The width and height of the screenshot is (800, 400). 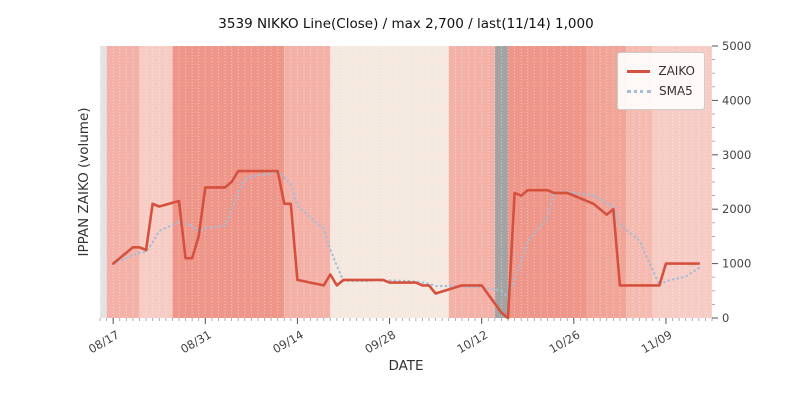 I want to click on legend-item-zaiko: ZAIKO, so click(x=661, y=71).